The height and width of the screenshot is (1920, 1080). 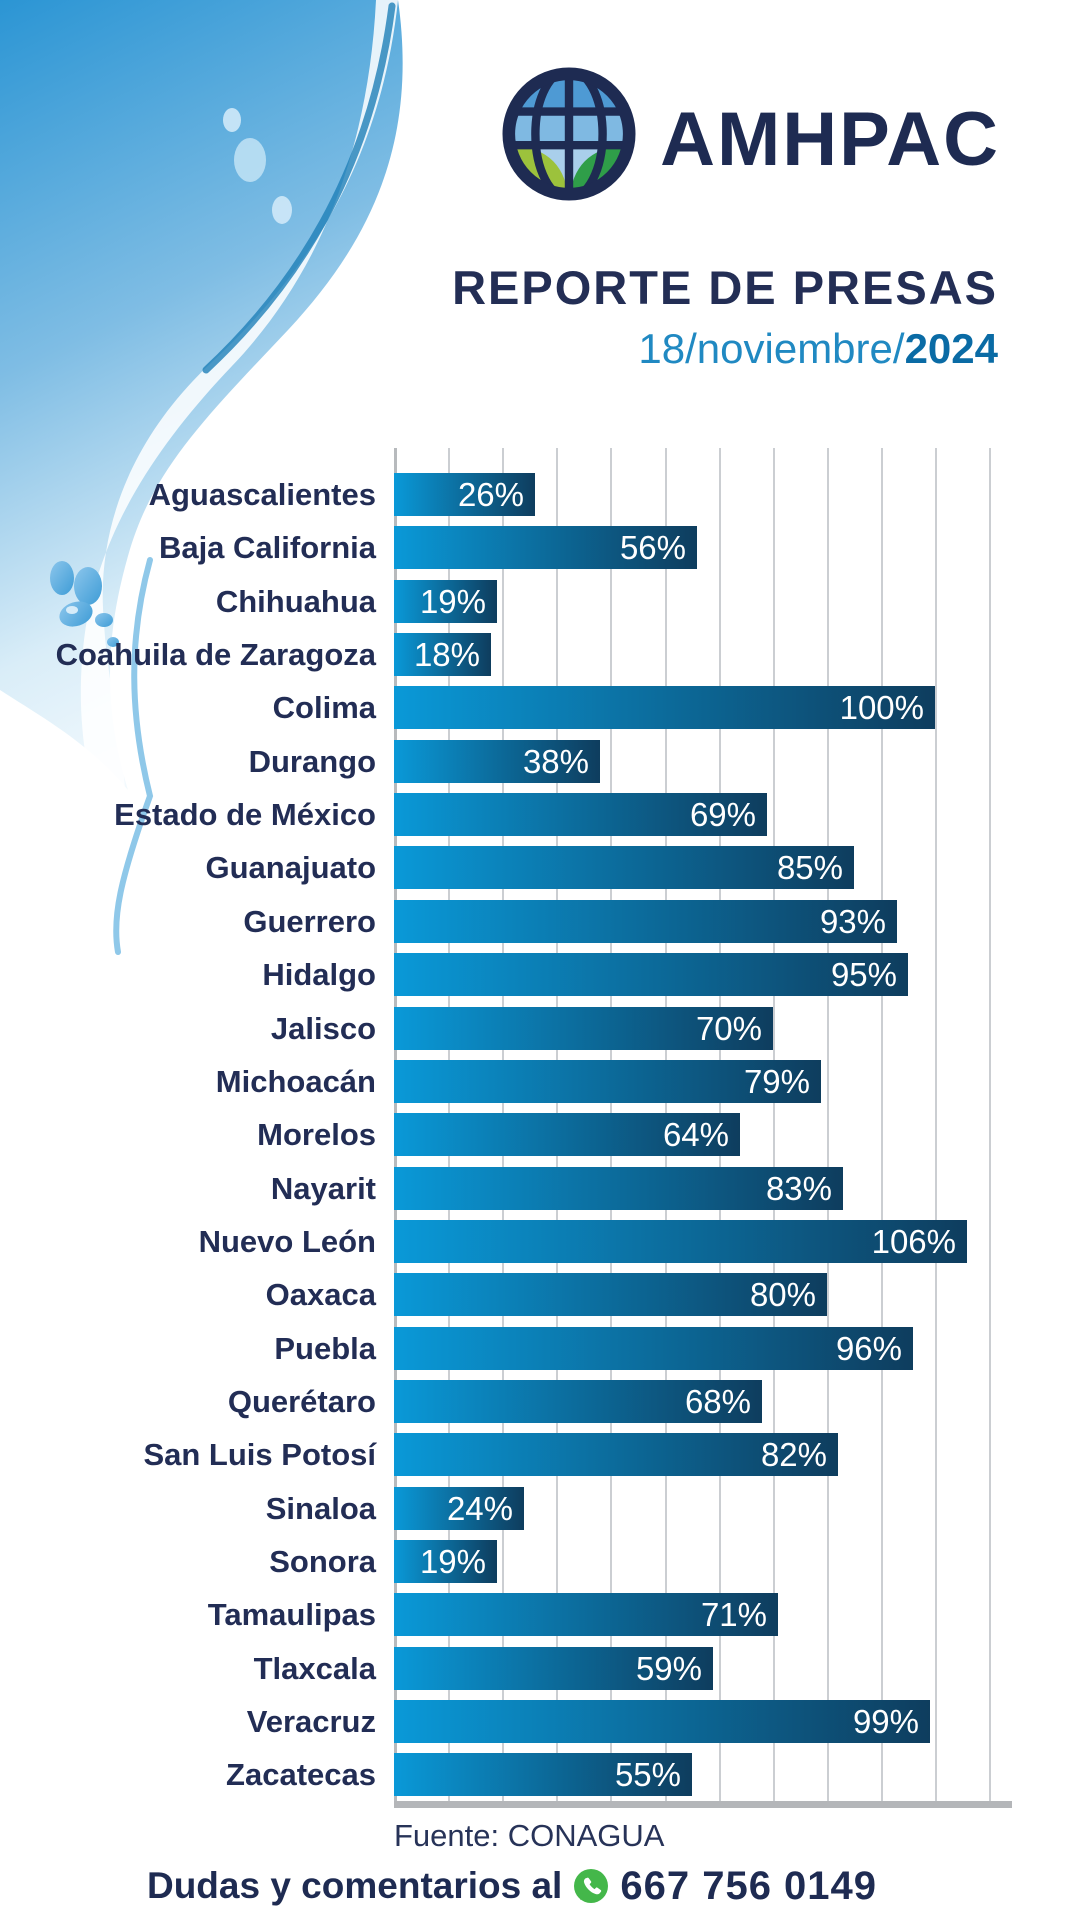 I want to click on state-label: Tlaxcala, so click(x=314, y=1668).